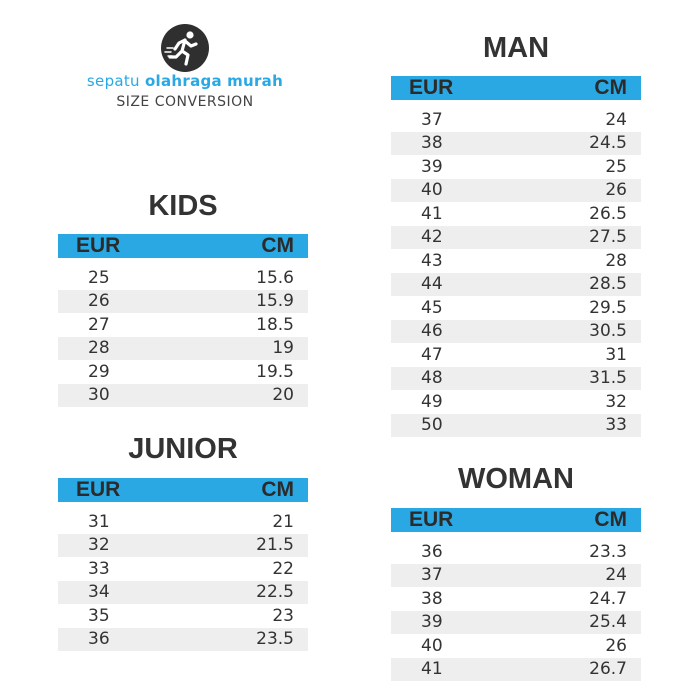 The height and width of the screenshot is (700, 700). I want to click on cm-cell: 32, so click(616, 401).